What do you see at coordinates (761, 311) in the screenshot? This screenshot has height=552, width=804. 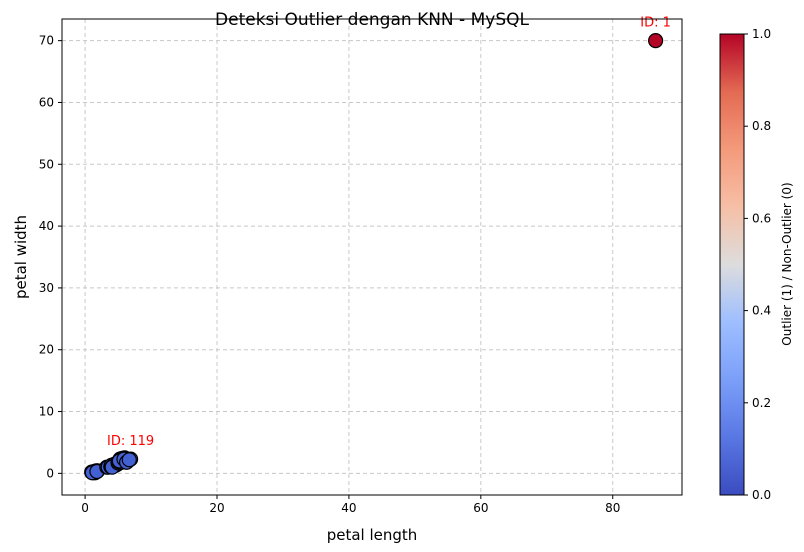 I see `colorbar-tick-label: 0.4` at bounding box center [761, 311].